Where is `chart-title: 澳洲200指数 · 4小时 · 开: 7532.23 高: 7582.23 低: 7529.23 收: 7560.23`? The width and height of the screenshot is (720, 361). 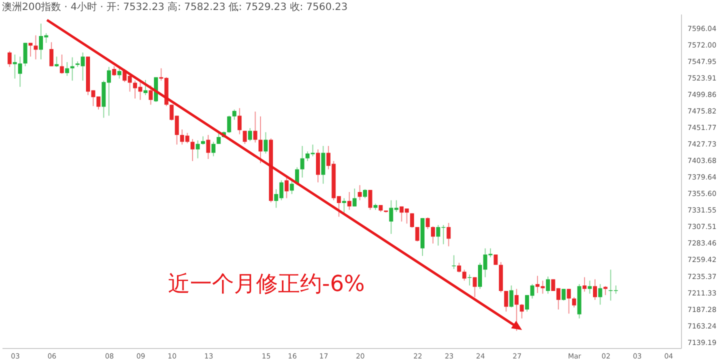 chart-title: 澳洲200指数 · 4小时 · 开: 7532.23 高: 7582.23 低: 7529.23 收: 7560.23 is located at coordinates (175, 7).